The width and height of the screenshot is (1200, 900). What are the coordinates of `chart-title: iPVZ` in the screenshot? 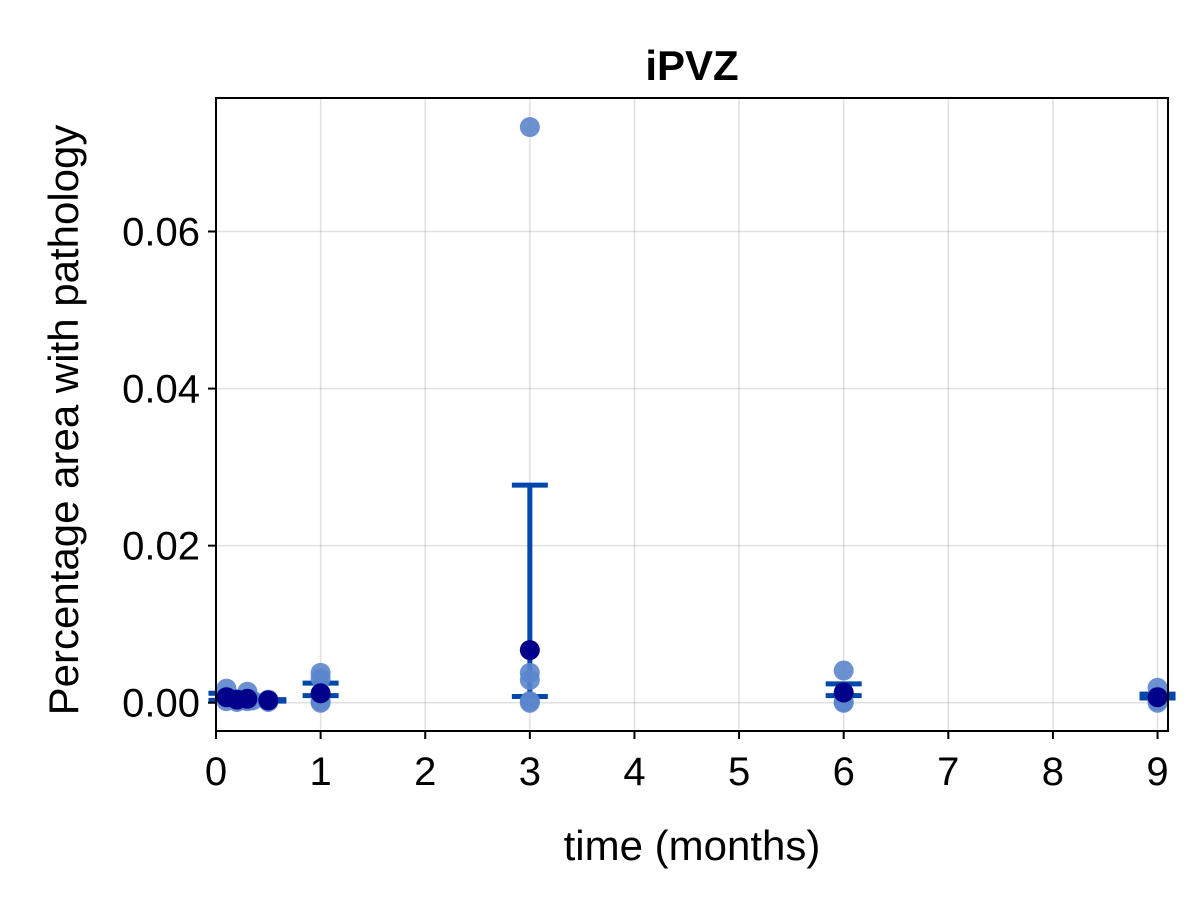 It's located at (691, 65).